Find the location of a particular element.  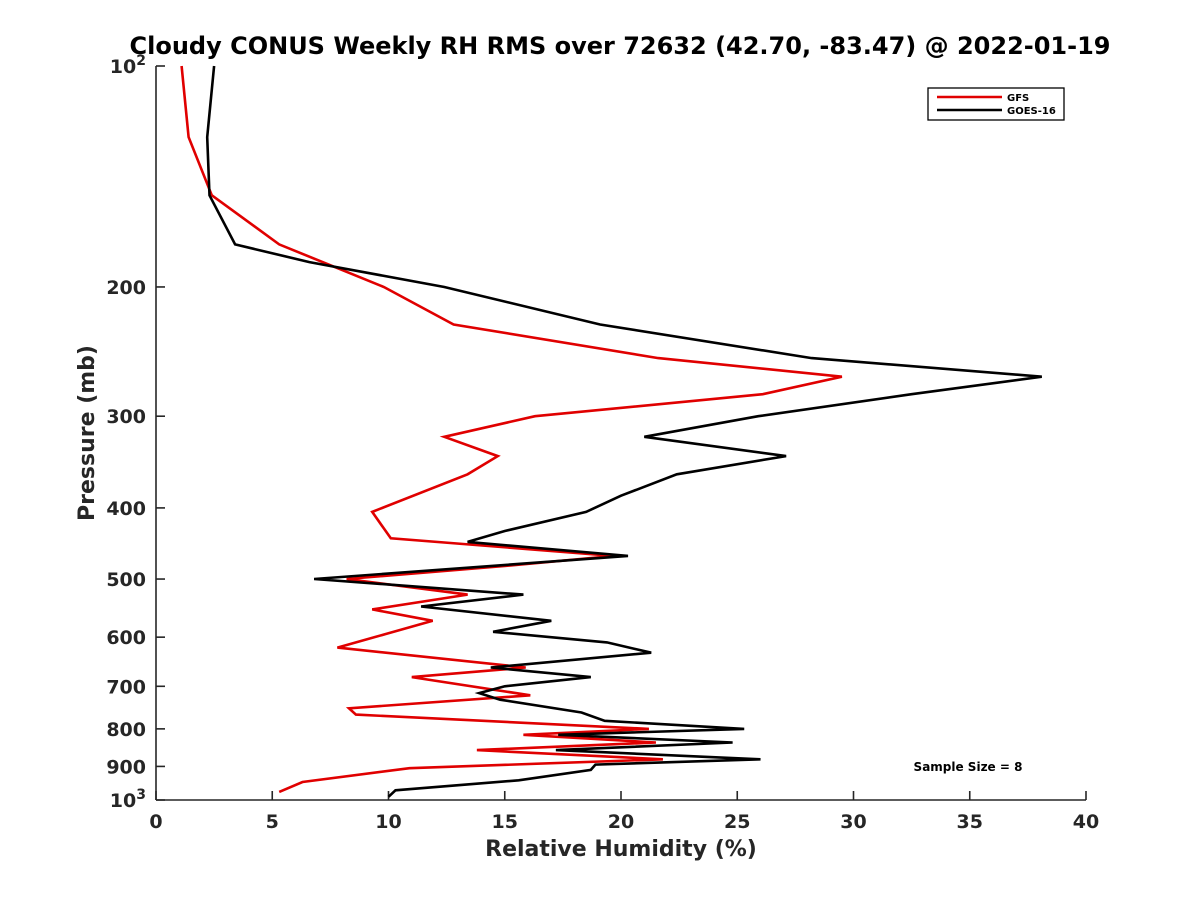

y-tick-label: 900 is located at coordinates (126, 767).